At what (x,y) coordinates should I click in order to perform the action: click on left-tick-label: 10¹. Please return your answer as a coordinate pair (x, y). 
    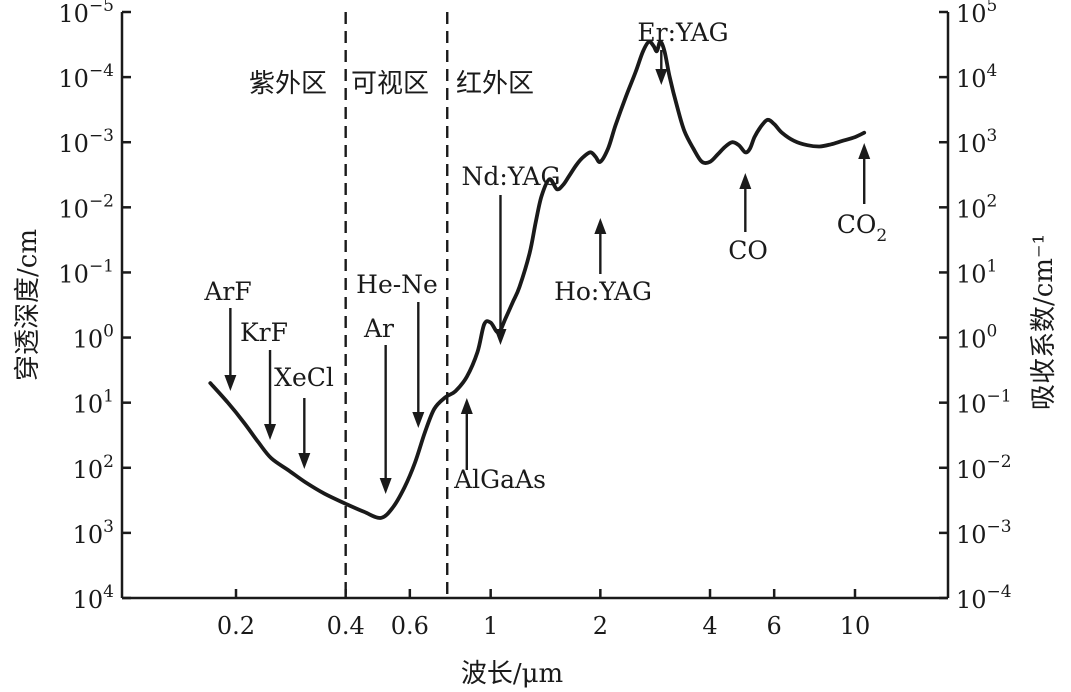
    Looking at the image, I should click on (93, 403).